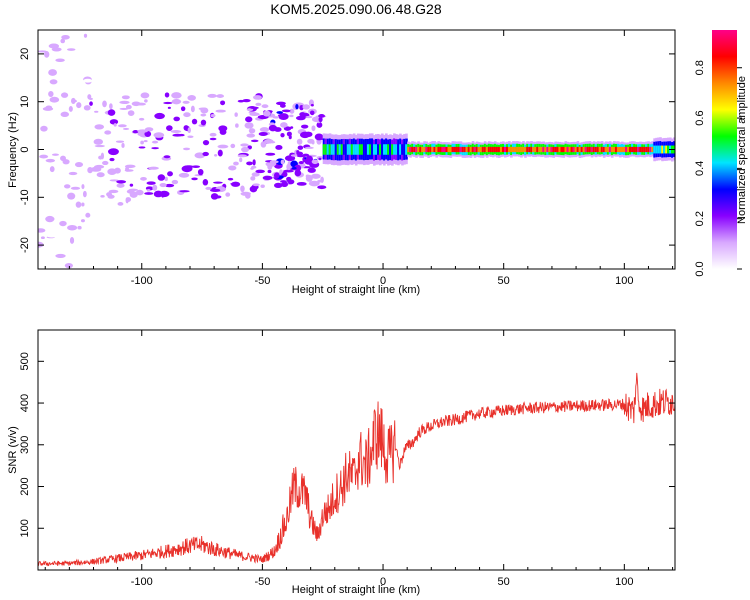 The width and height of the screenshot is (750, 600). I want to click on snr-y-tick-label: 500, so click(25, 361).